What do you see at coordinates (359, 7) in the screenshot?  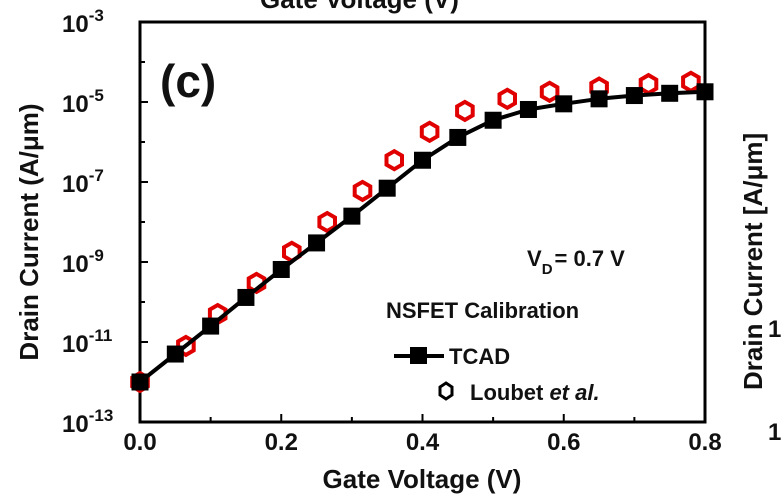 I see `clipped-top-xlabel: Gate Voltage (V)` at bounding box center [359, 7].